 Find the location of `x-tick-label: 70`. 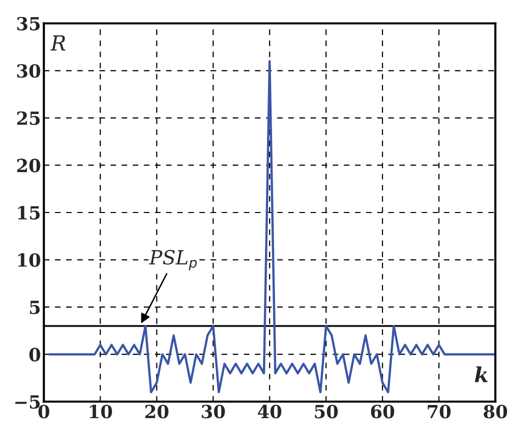

x-tick-label: 70 is located at coordinates (439, 411).